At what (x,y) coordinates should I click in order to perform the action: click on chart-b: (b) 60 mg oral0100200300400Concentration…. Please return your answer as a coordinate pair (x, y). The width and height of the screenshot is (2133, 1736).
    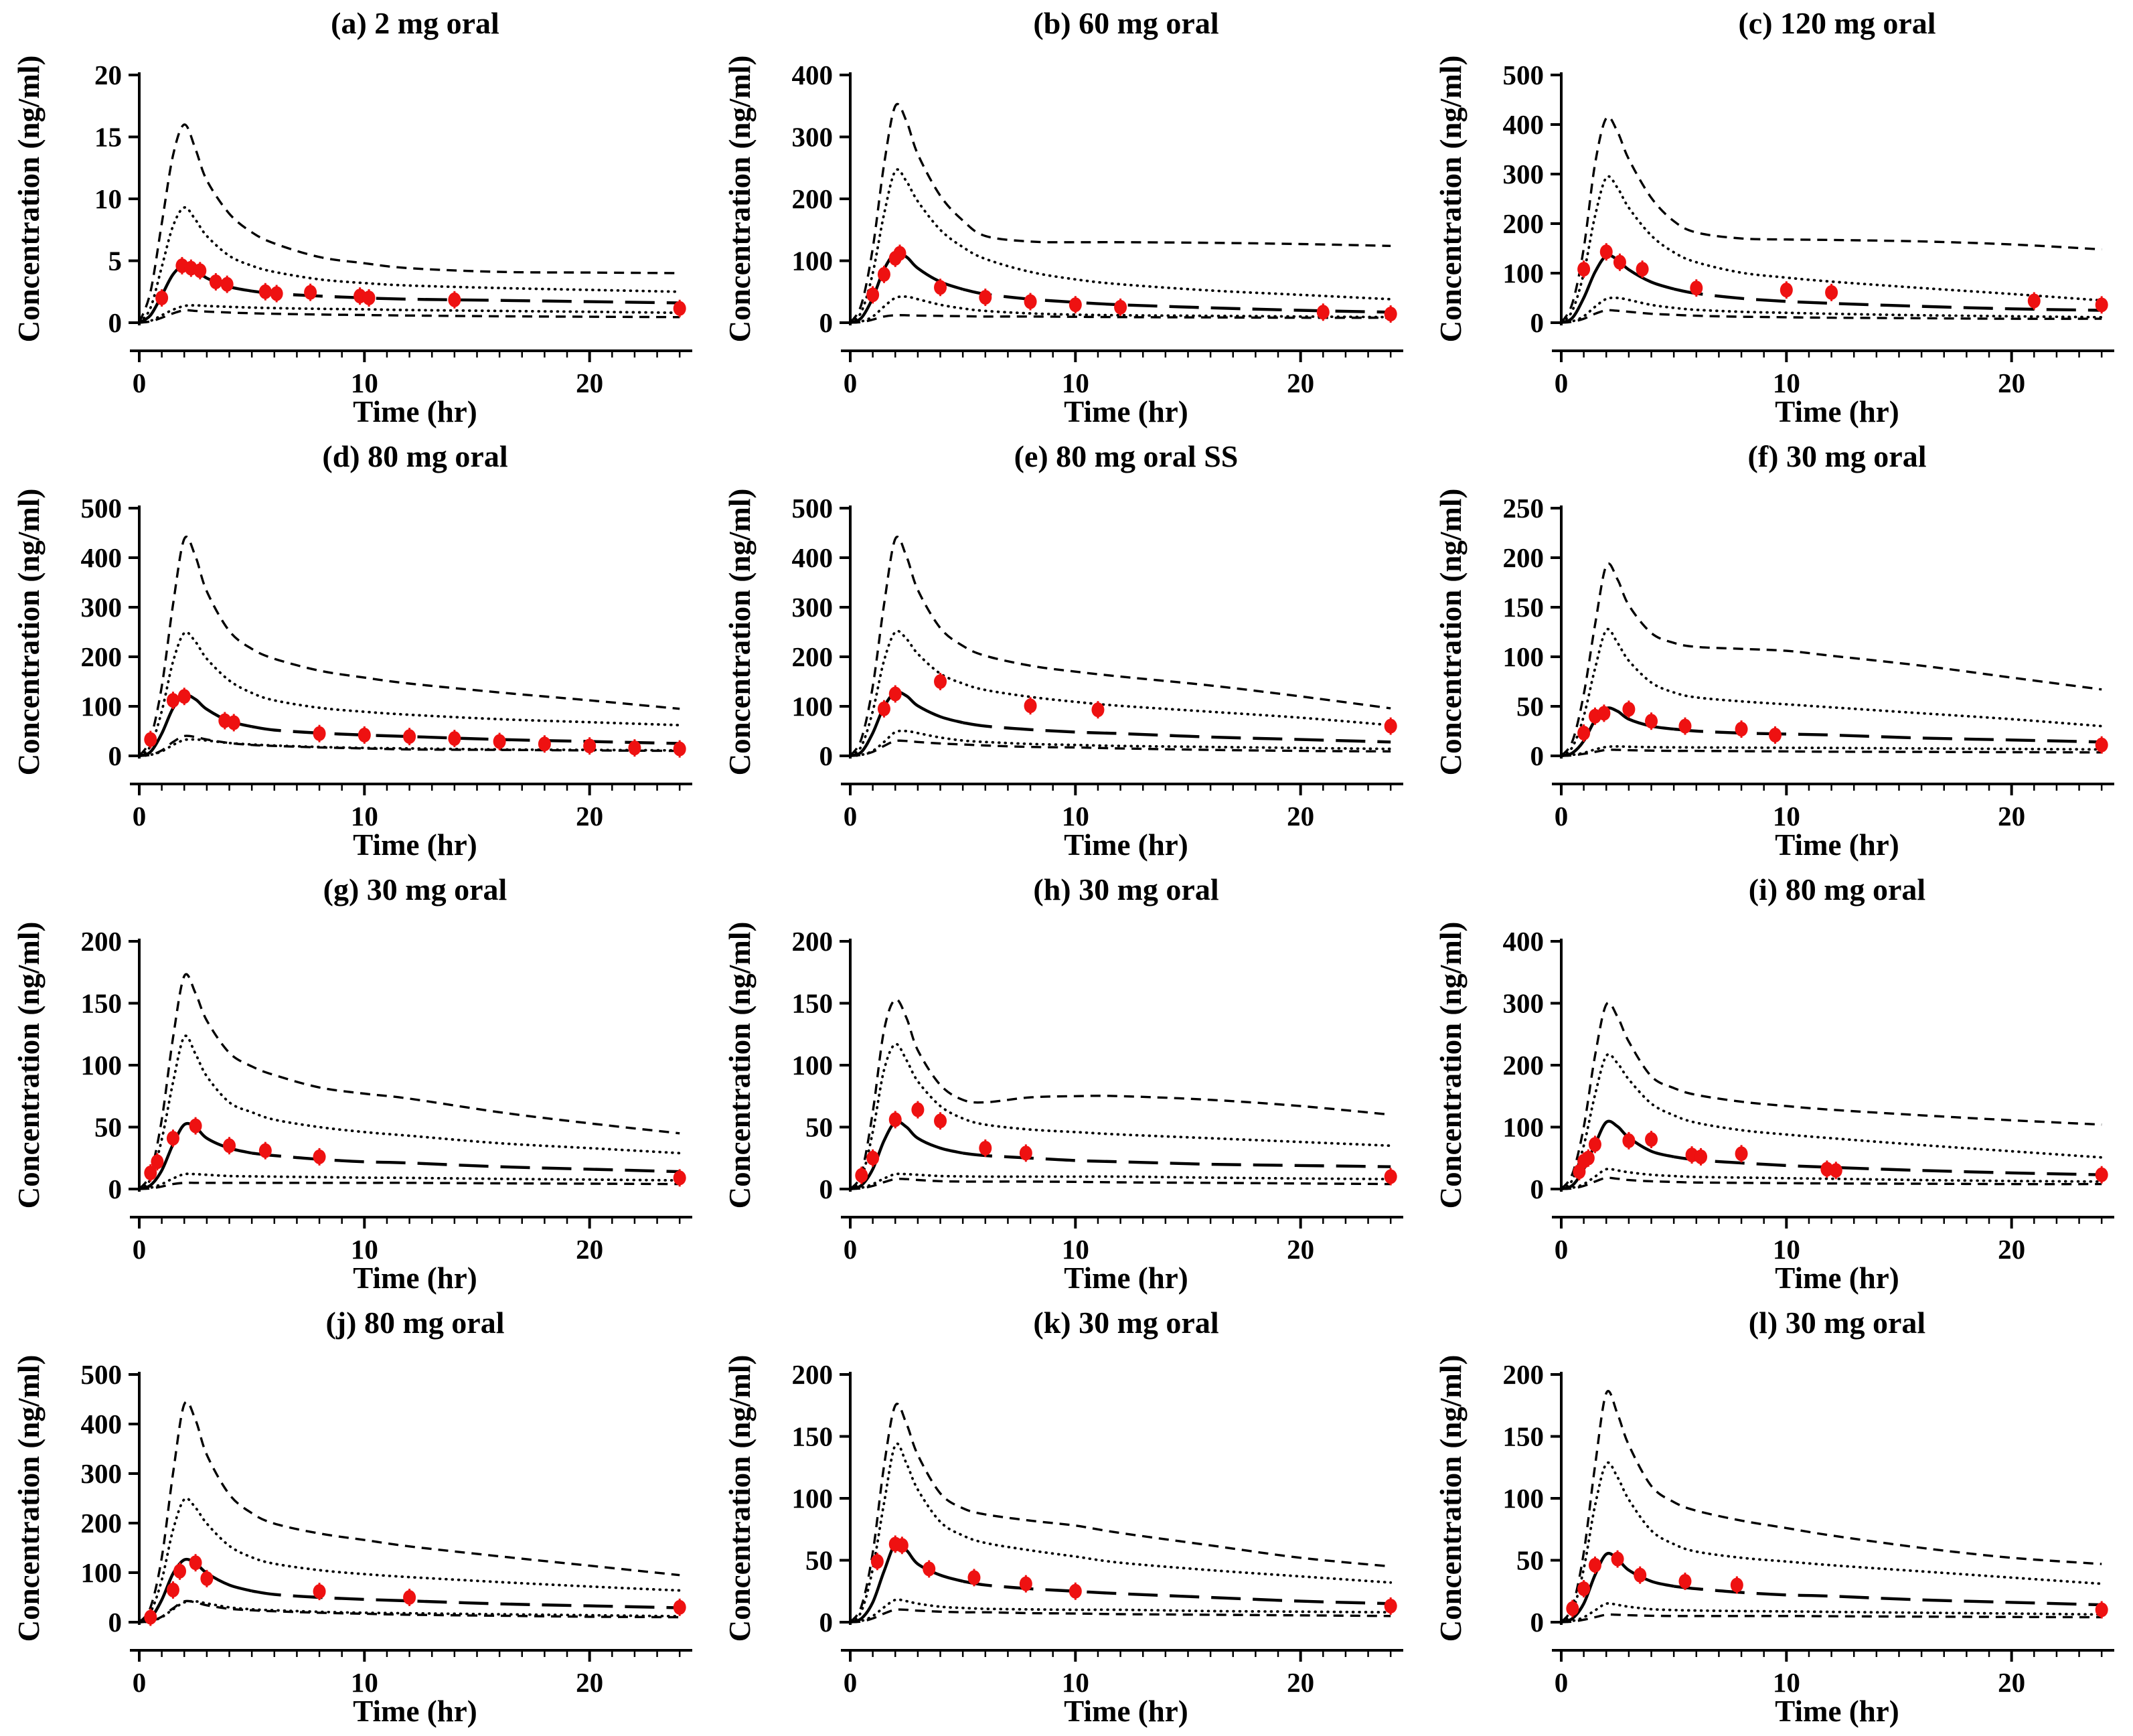
    Looking at the image, I should click on (1063, 217).